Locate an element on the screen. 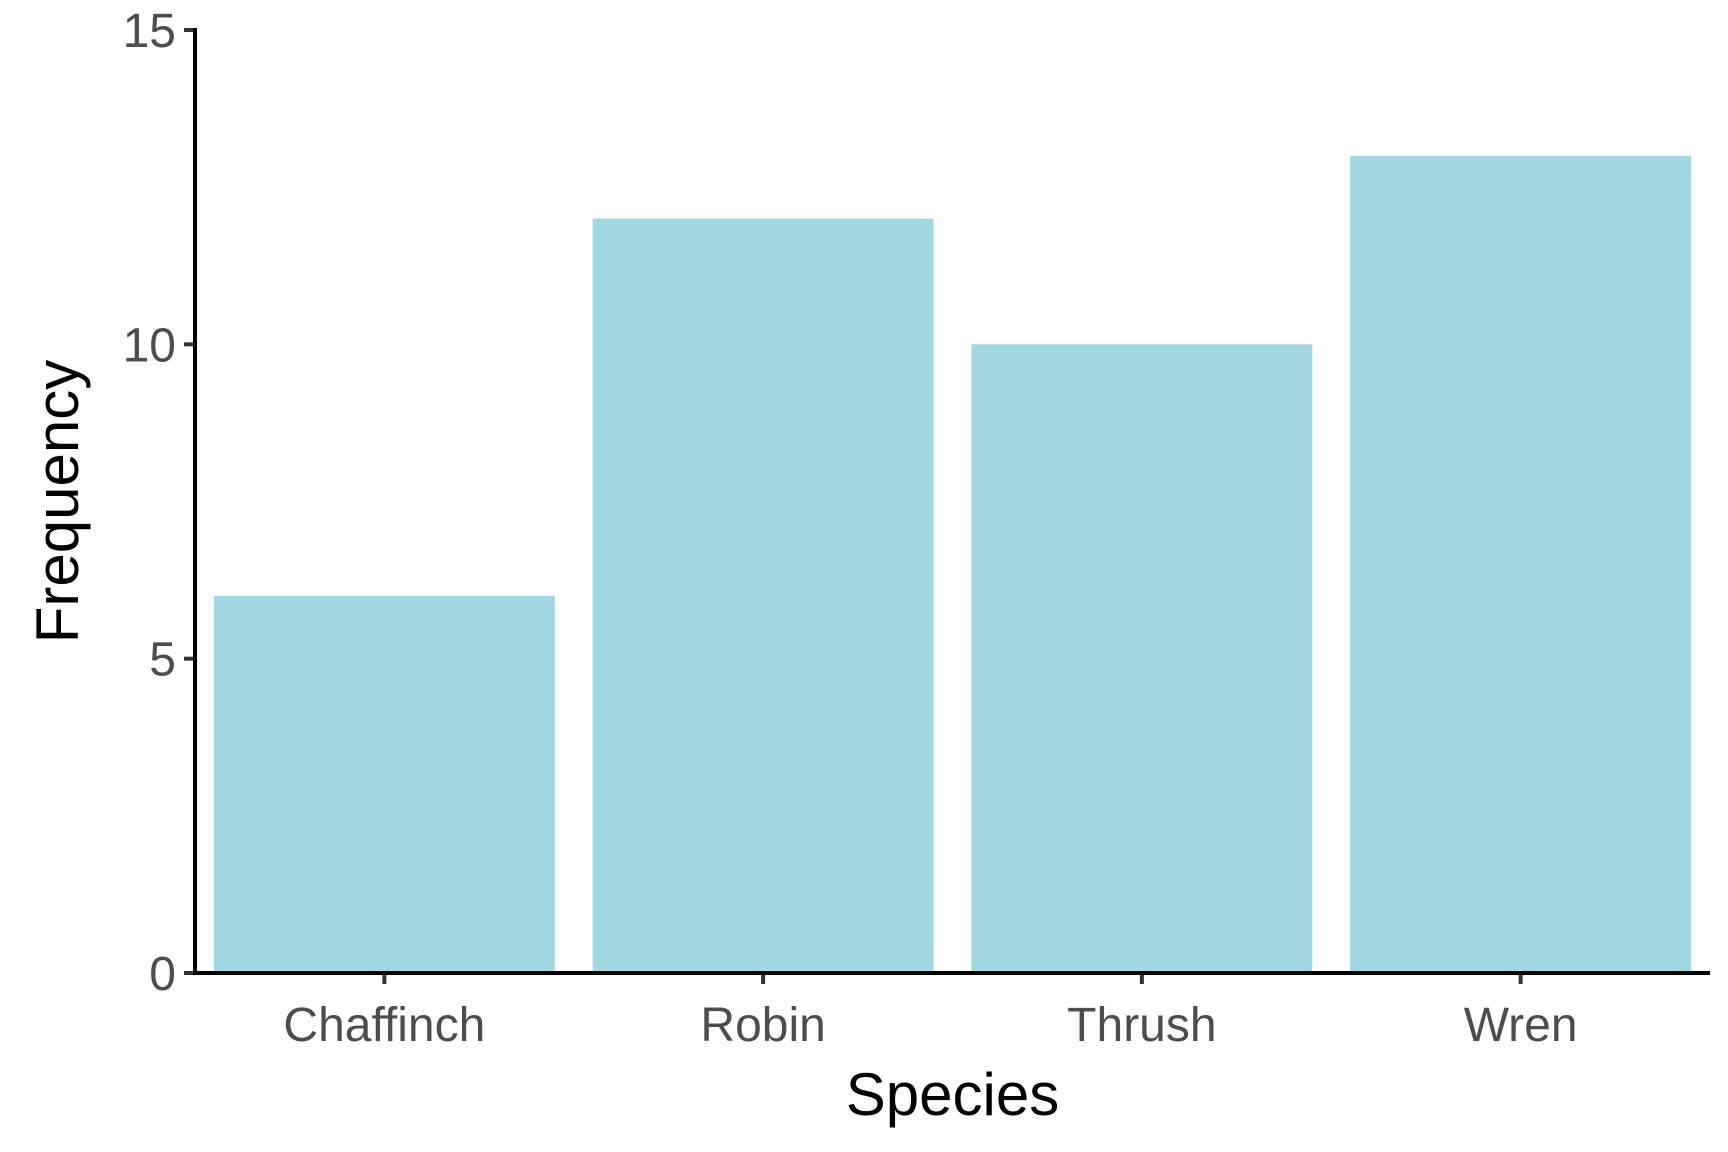 The width and height of the screenshot is (1728, 1152). y-axis-title: Frequency is located at coordinates (57, 501).